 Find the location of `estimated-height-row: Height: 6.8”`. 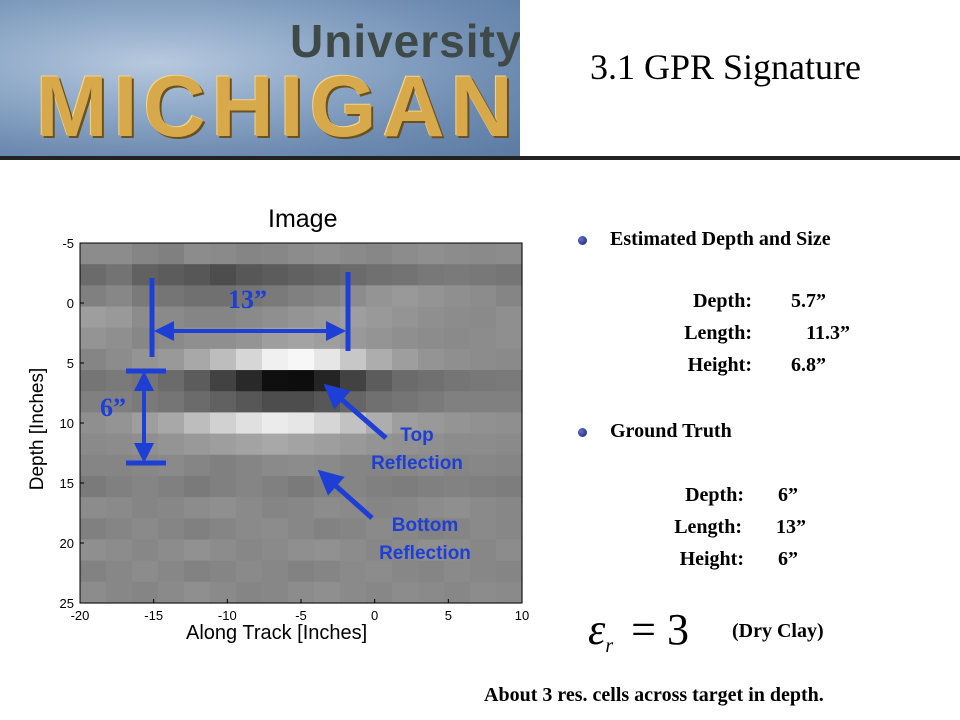

estimated-height-row: Height: 6.8” is located at coordinates (745, 365).